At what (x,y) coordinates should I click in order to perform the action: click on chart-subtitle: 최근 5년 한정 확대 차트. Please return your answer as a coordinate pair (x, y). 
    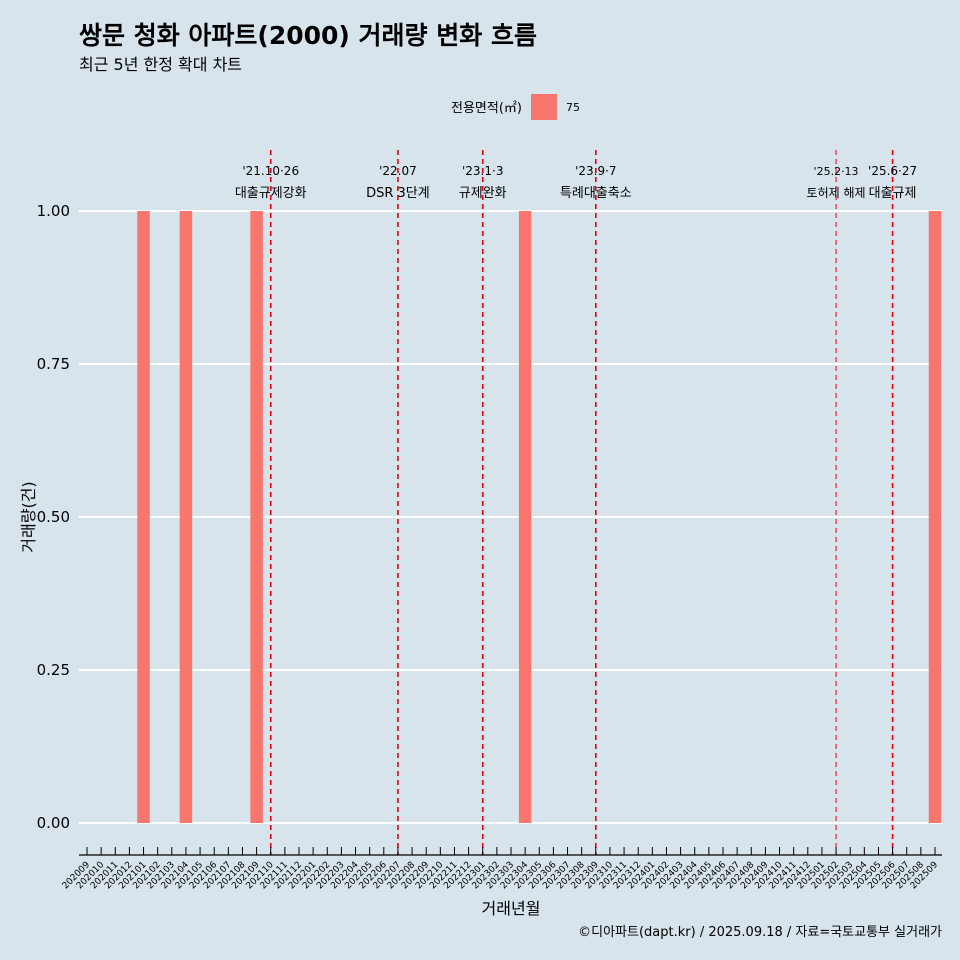
    Looking at the image, I should click on (160, 64).